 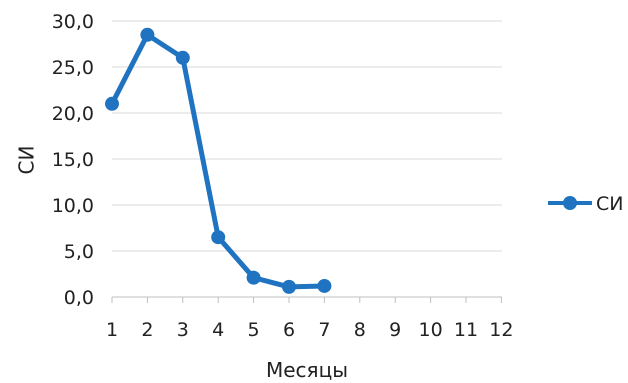 I want to click on y-axis-tick-labels: 0,0 5,0 10,0 15,0 20,0 25,0 30,0, so click(x=73, y=160).